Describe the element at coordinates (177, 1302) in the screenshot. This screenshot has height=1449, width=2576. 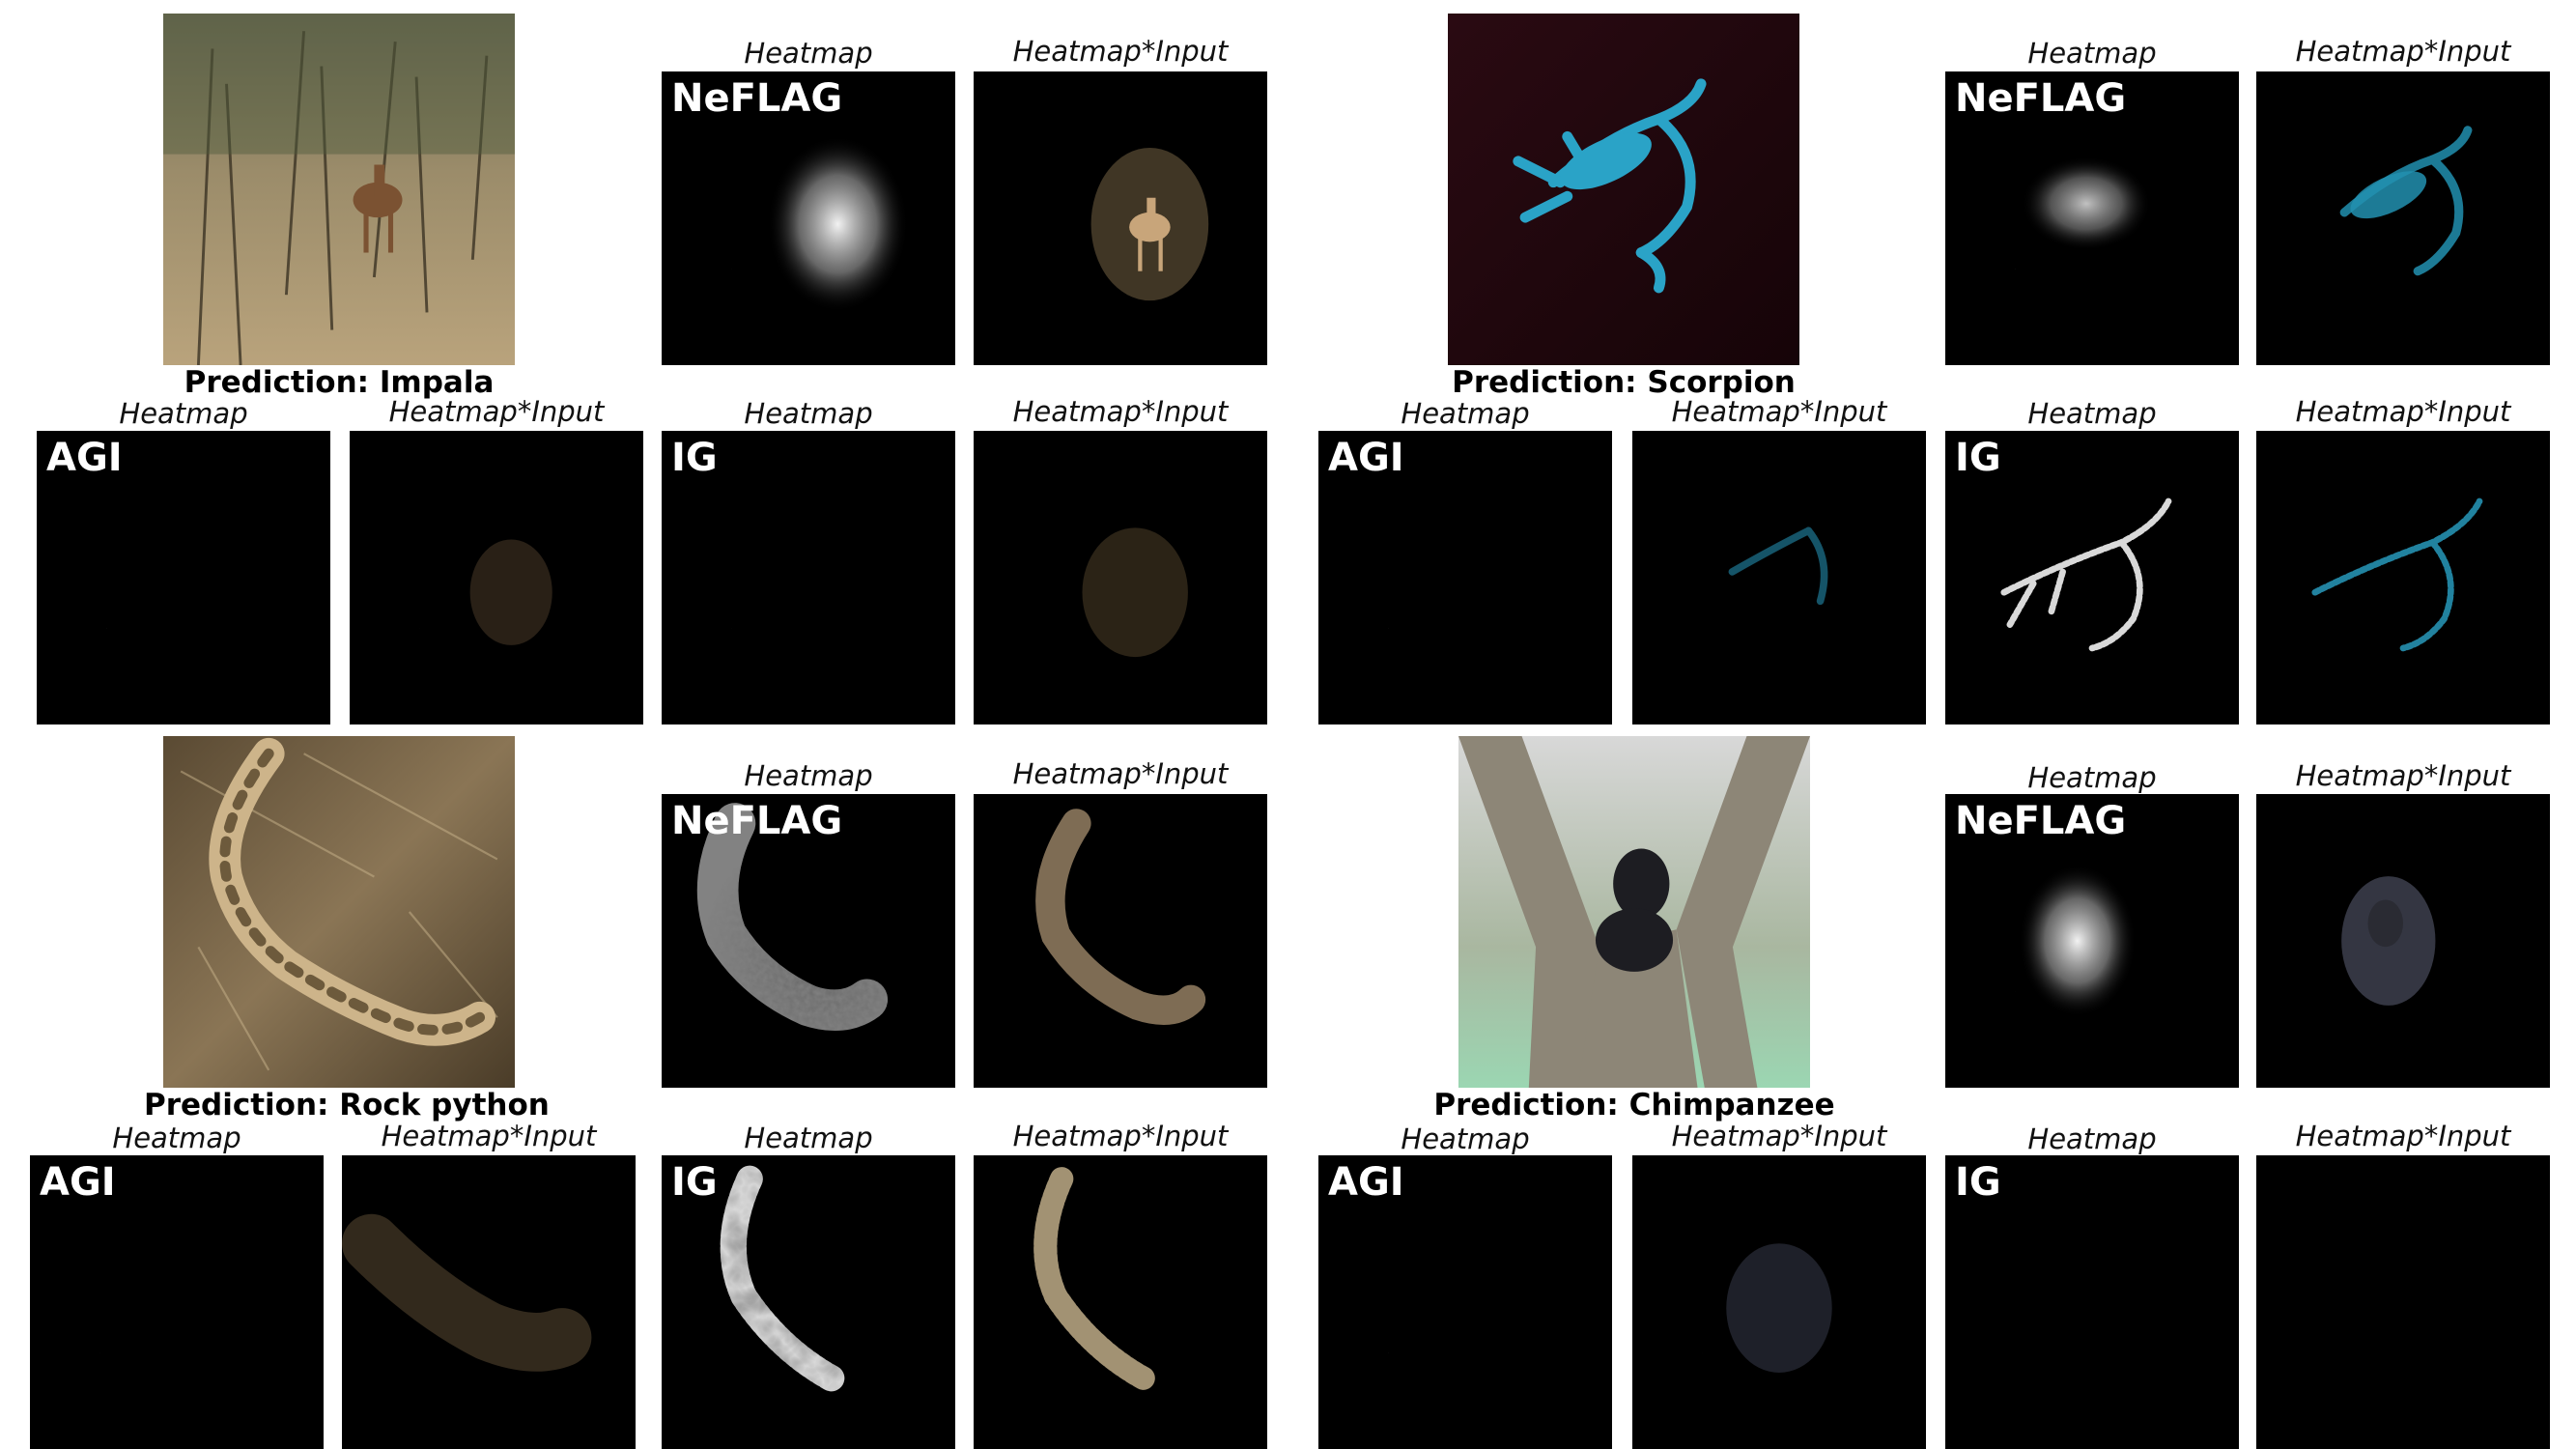
I see `agi-heatmap-rock-python: AGI` at that location.